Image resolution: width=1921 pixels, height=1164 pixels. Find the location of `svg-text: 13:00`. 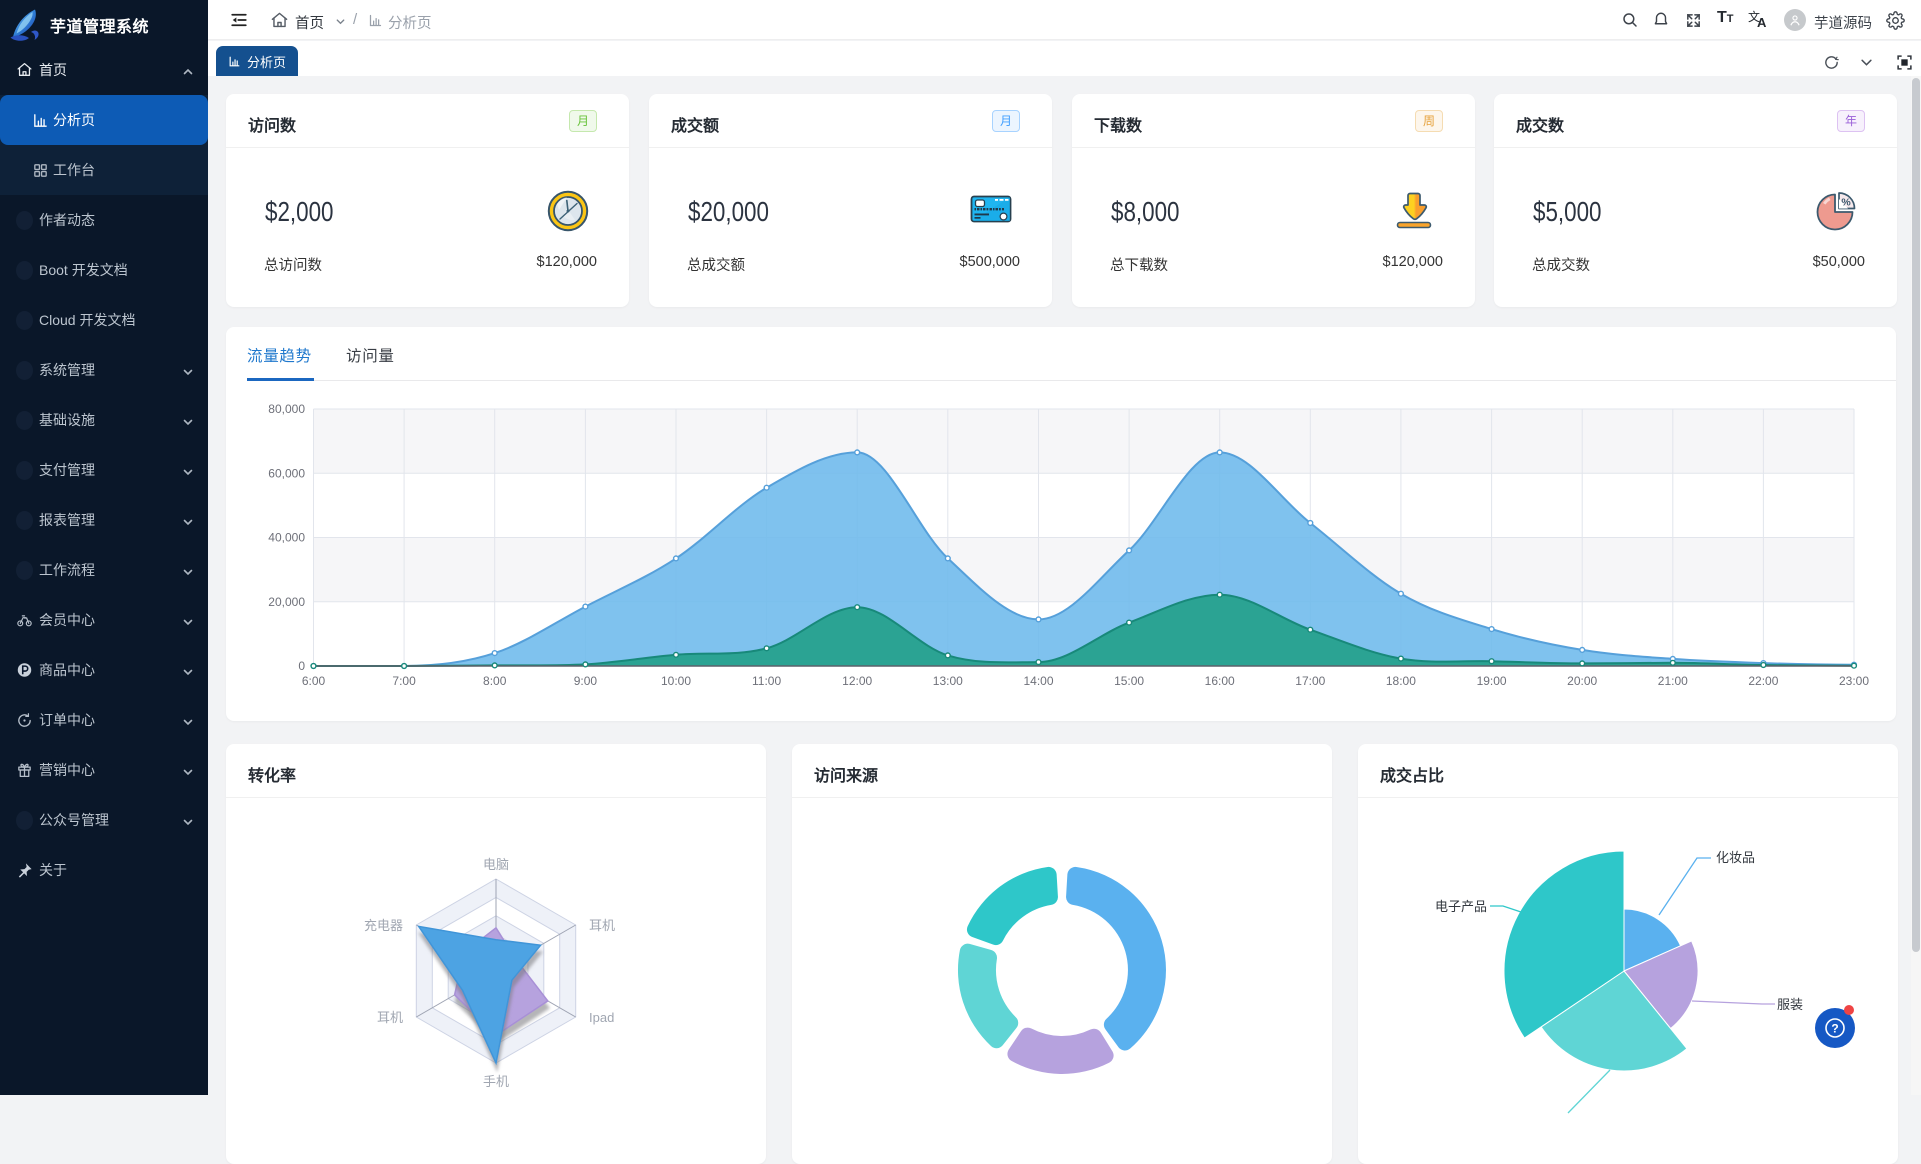

svg-text: 13:00 is located at coordinates (948, 681).